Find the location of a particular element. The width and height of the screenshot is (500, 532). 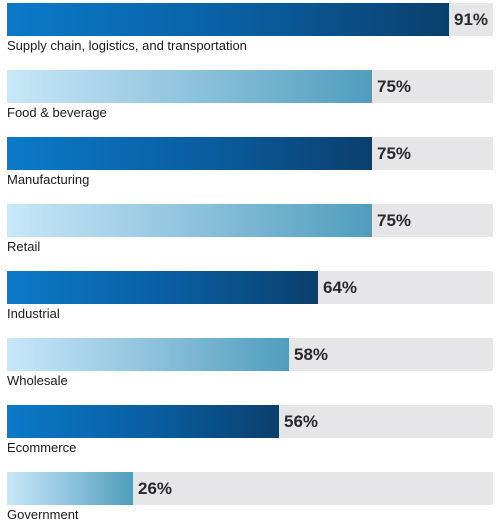

category-label: Industrial is located at coordinates (33, 313).